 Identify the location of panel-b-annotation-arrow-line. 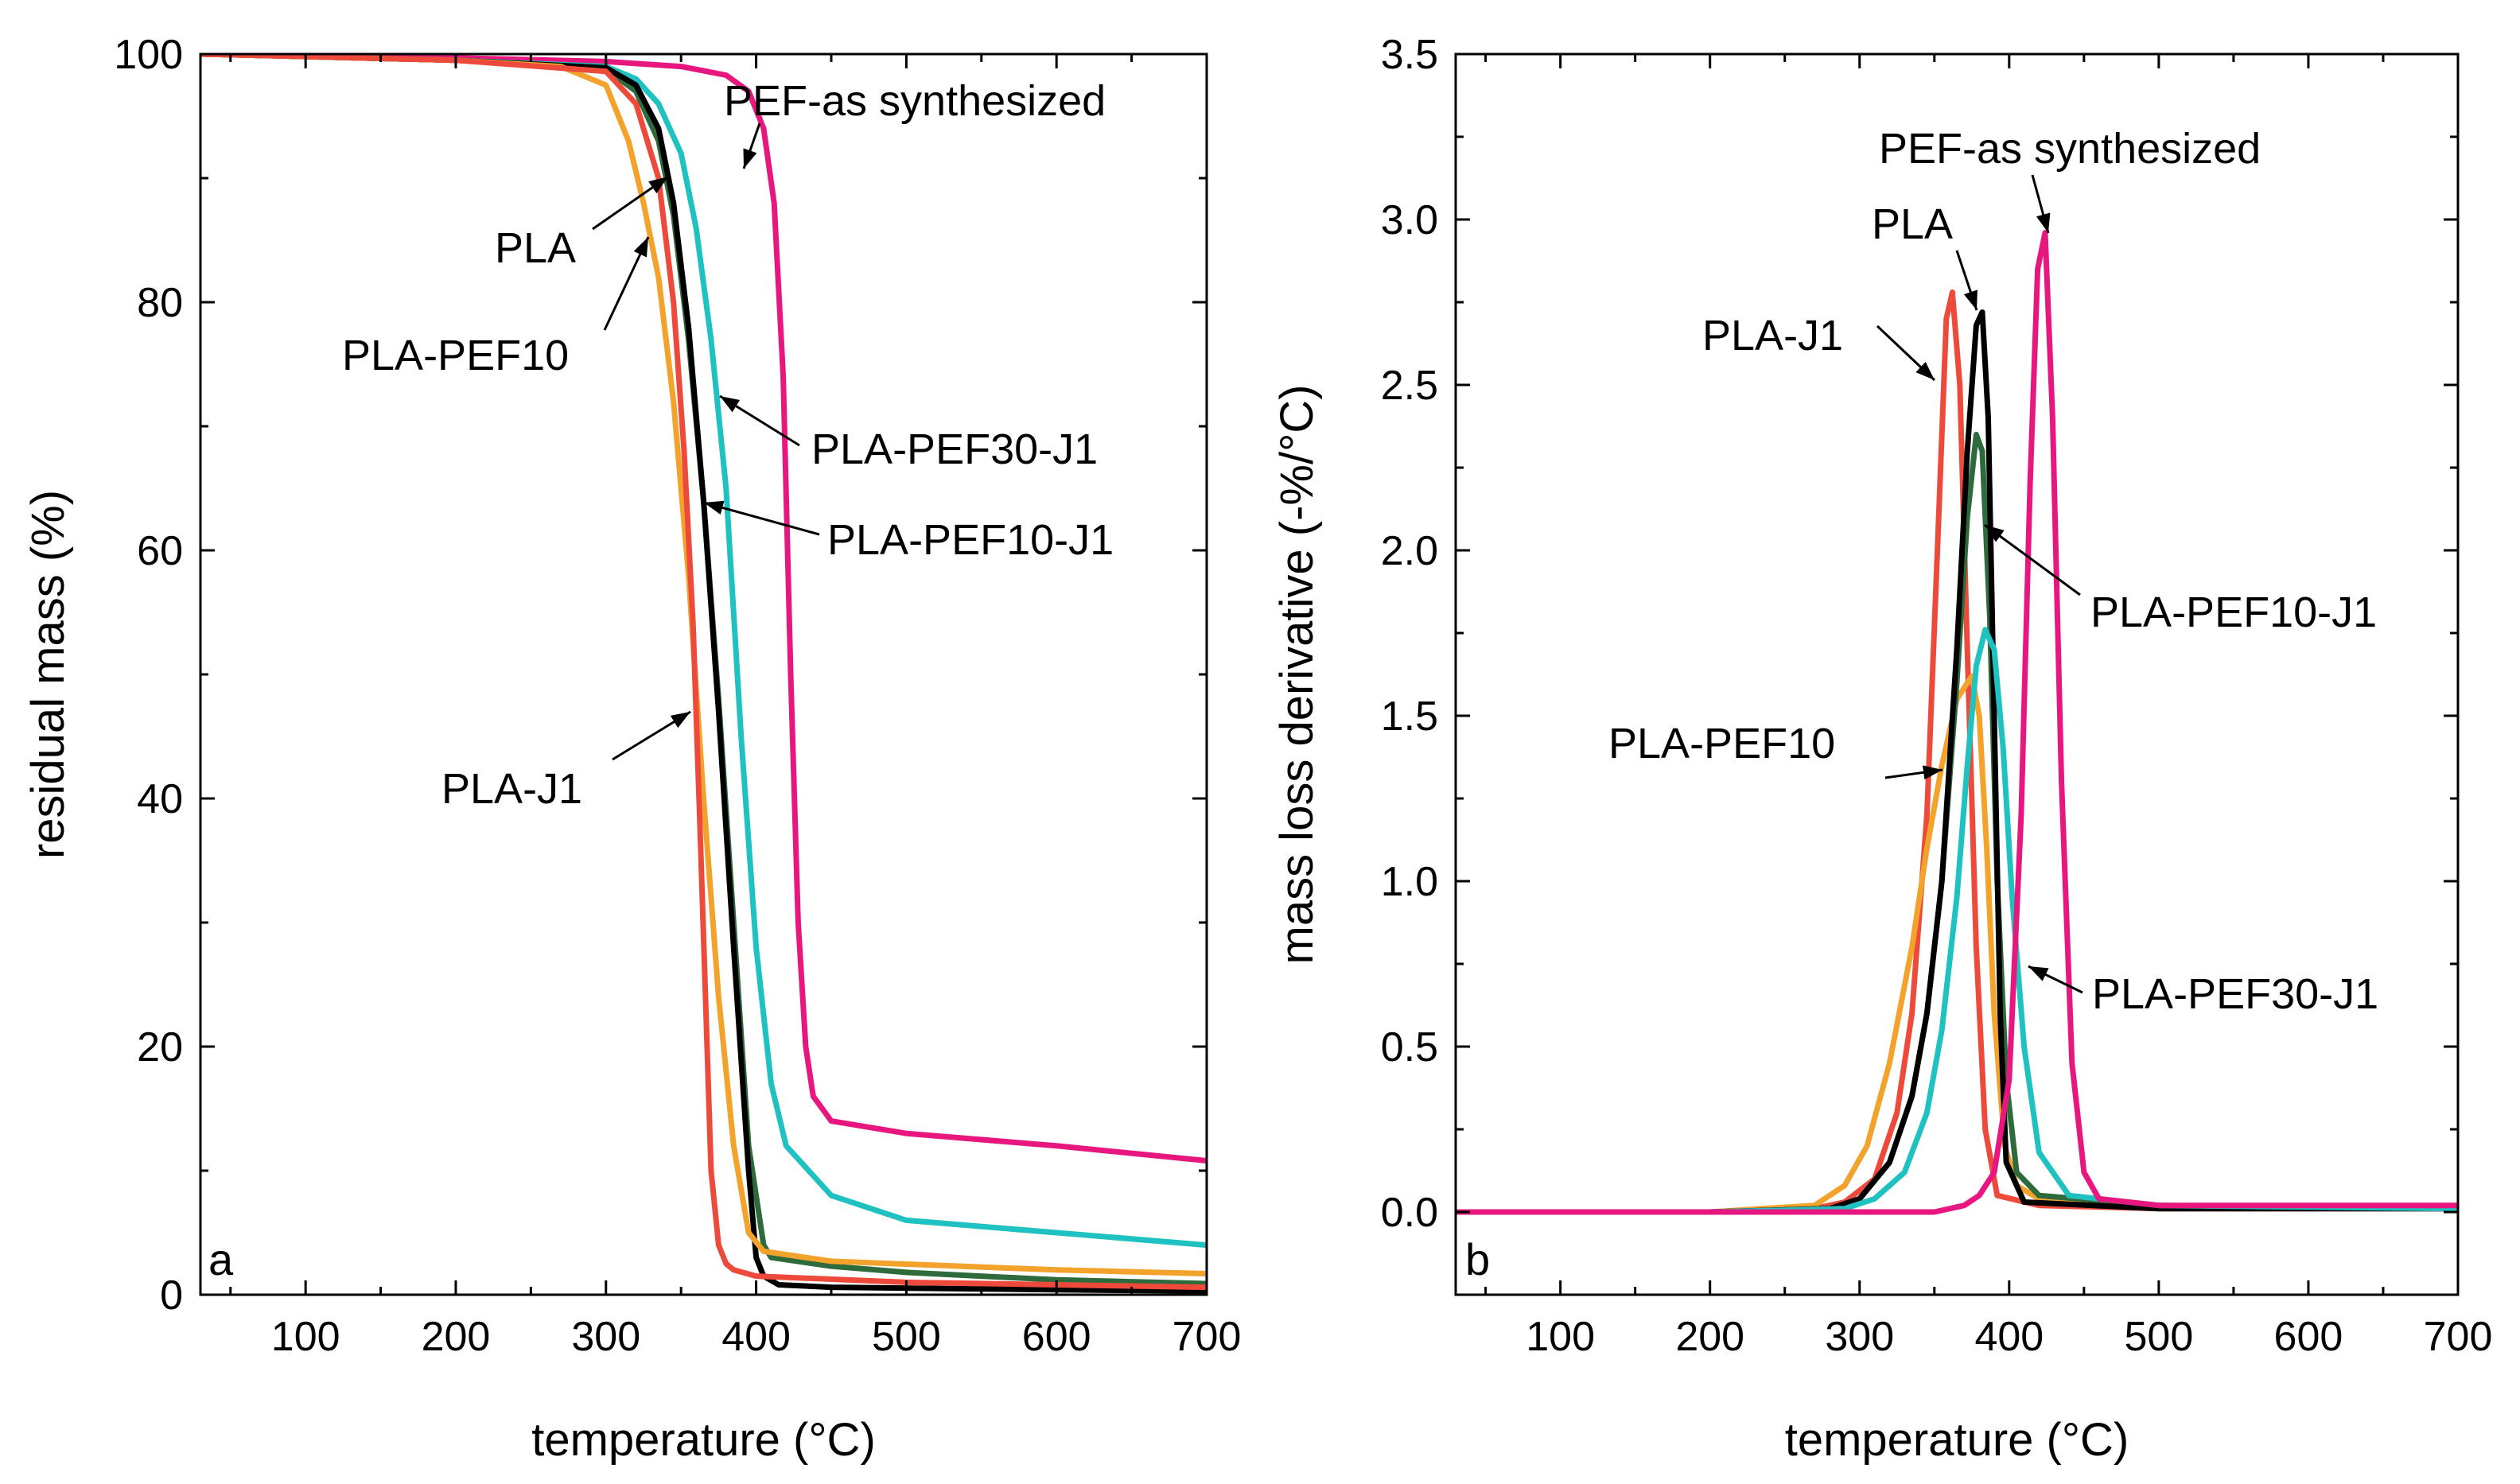
(2032, 559).